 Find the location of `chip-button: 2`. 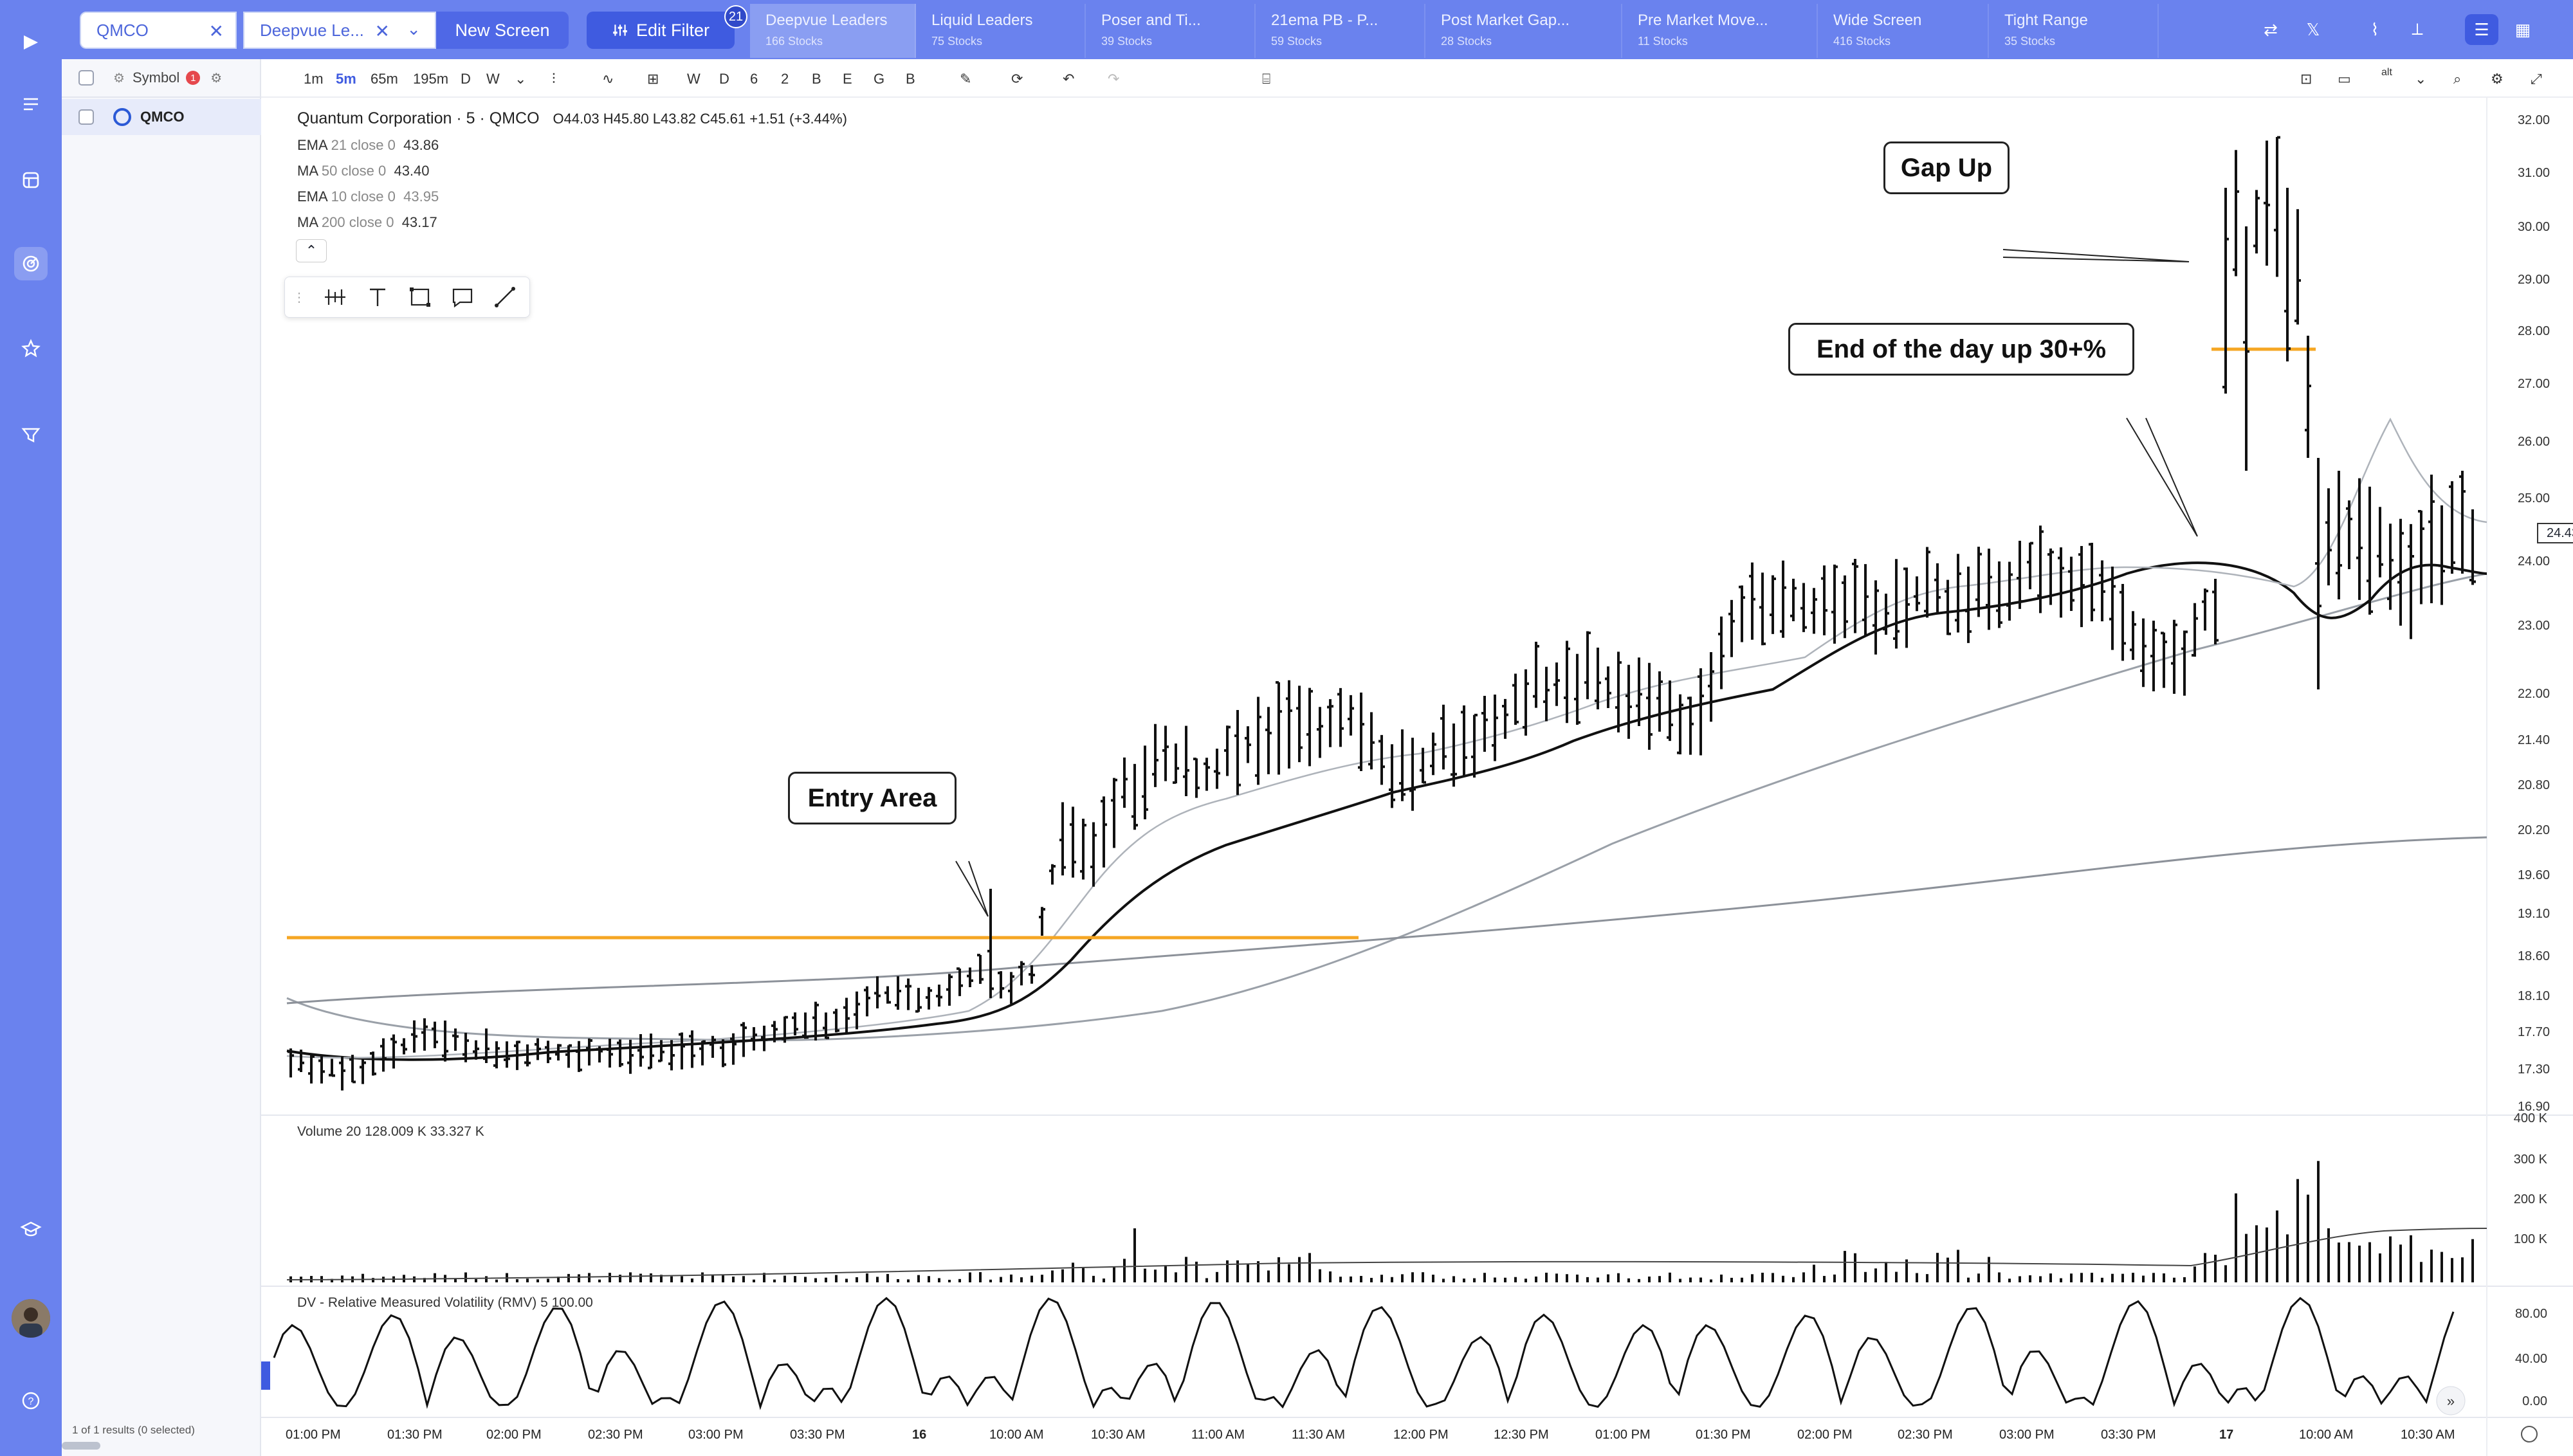

chip-button: 2 is located at coordinates (785, 79).